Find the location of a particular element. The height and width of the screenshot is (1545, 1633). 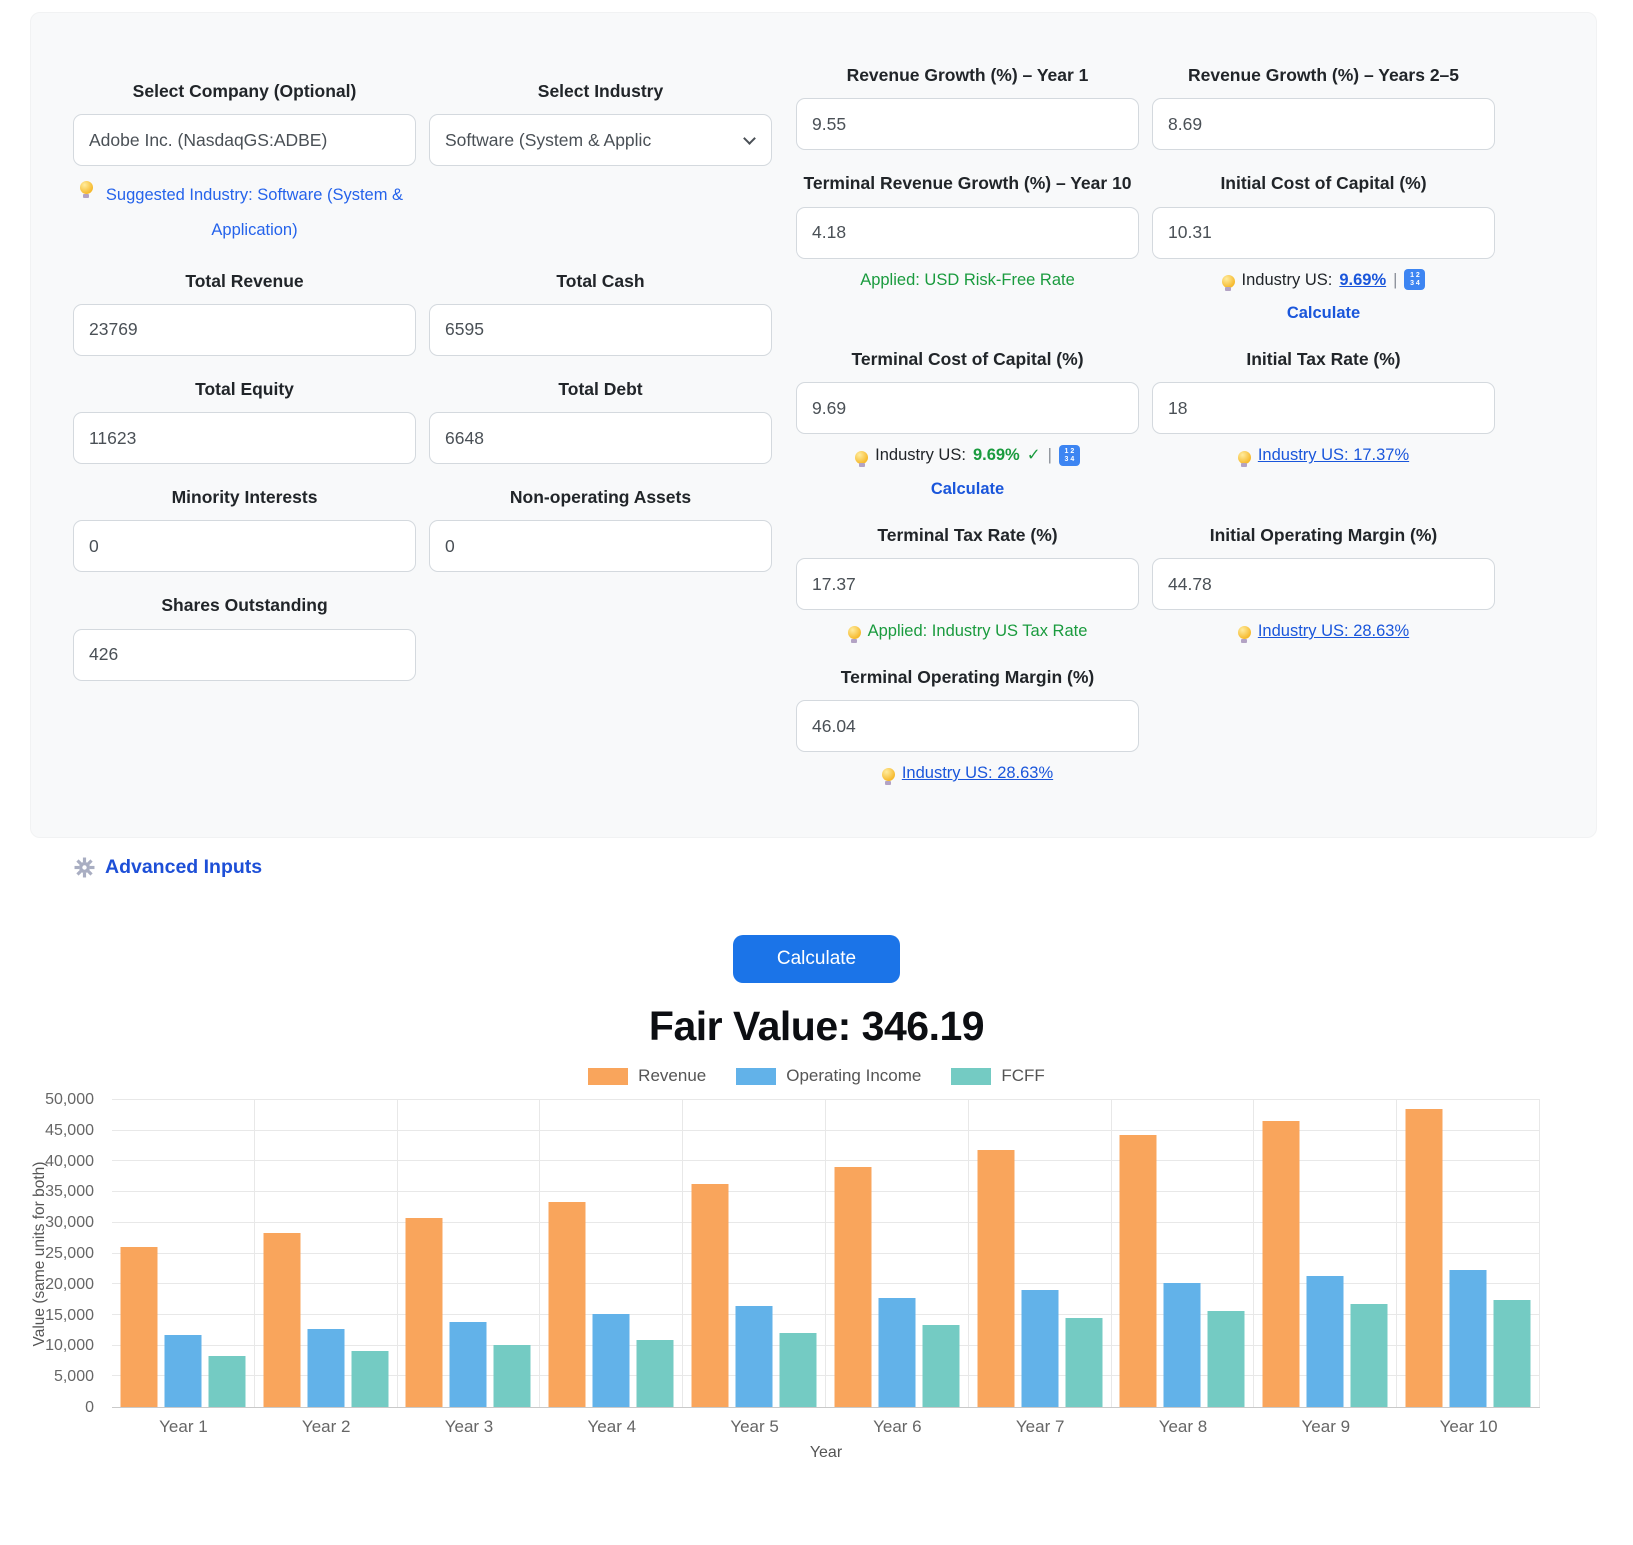

terminal-coc-industry-note: Industry US: 9.69% ✓ | is located at coordinates (967, 455).